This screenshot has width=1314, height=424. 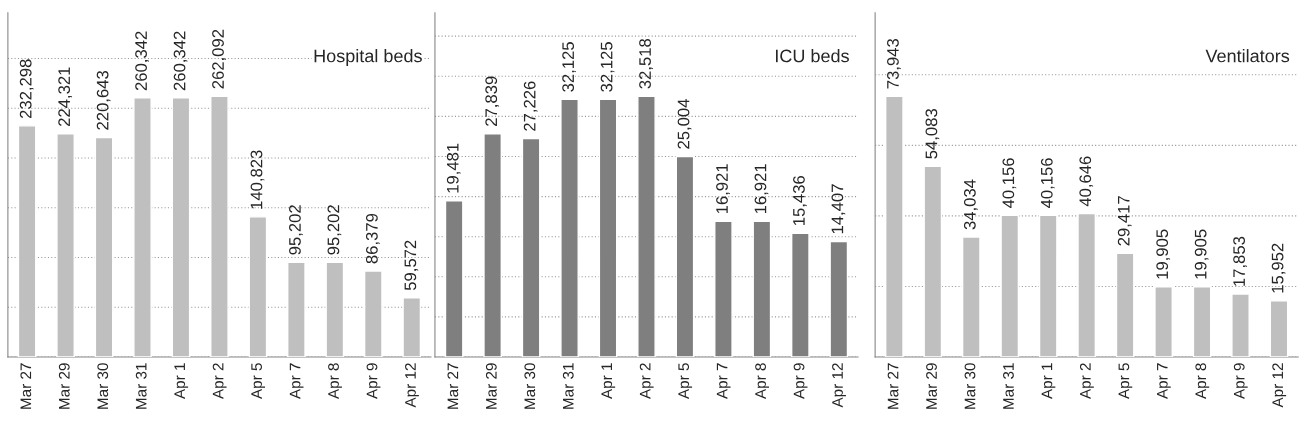 I want to click on data-label: 19,481, so click(x=453, y=168).